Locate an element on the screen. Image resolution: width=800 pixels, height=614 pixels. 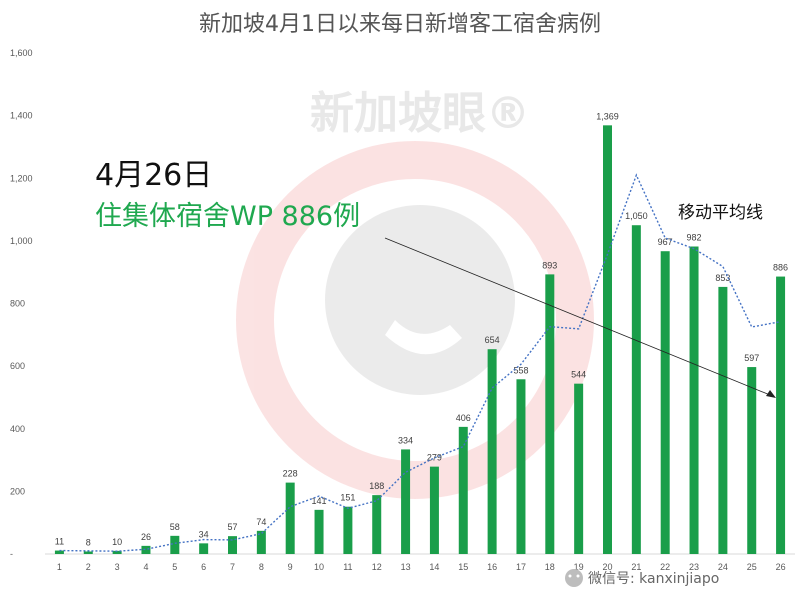
y-tick-label: 600 is located at coordinates (17, 366).